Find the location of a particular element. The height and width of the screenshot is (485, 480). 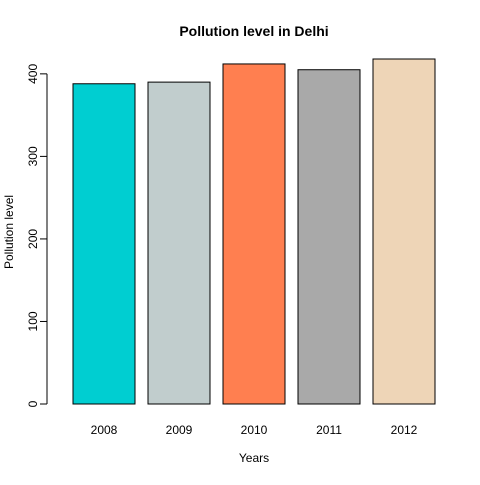

y-tick-label: 0 is located at coordinates (33, 403).